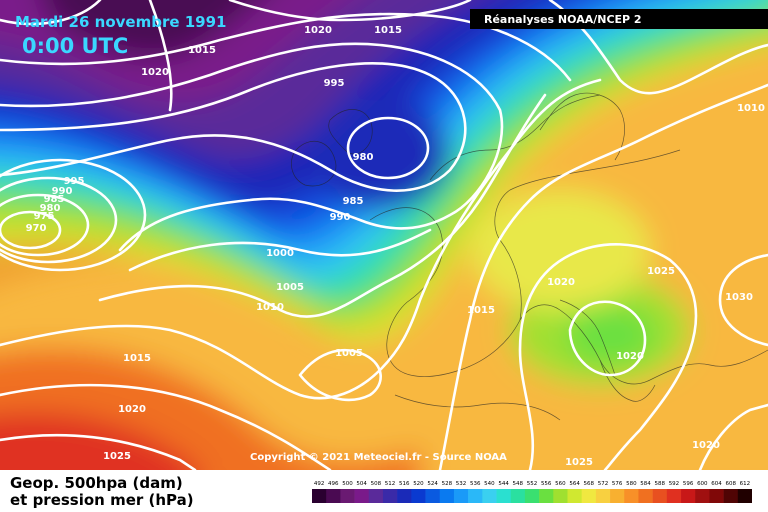 The image size is (768, 512). What do you see at coordinates (44, 216) in the screenshot?
I see `isobar-label: 975` at bounding box center [44, 216].